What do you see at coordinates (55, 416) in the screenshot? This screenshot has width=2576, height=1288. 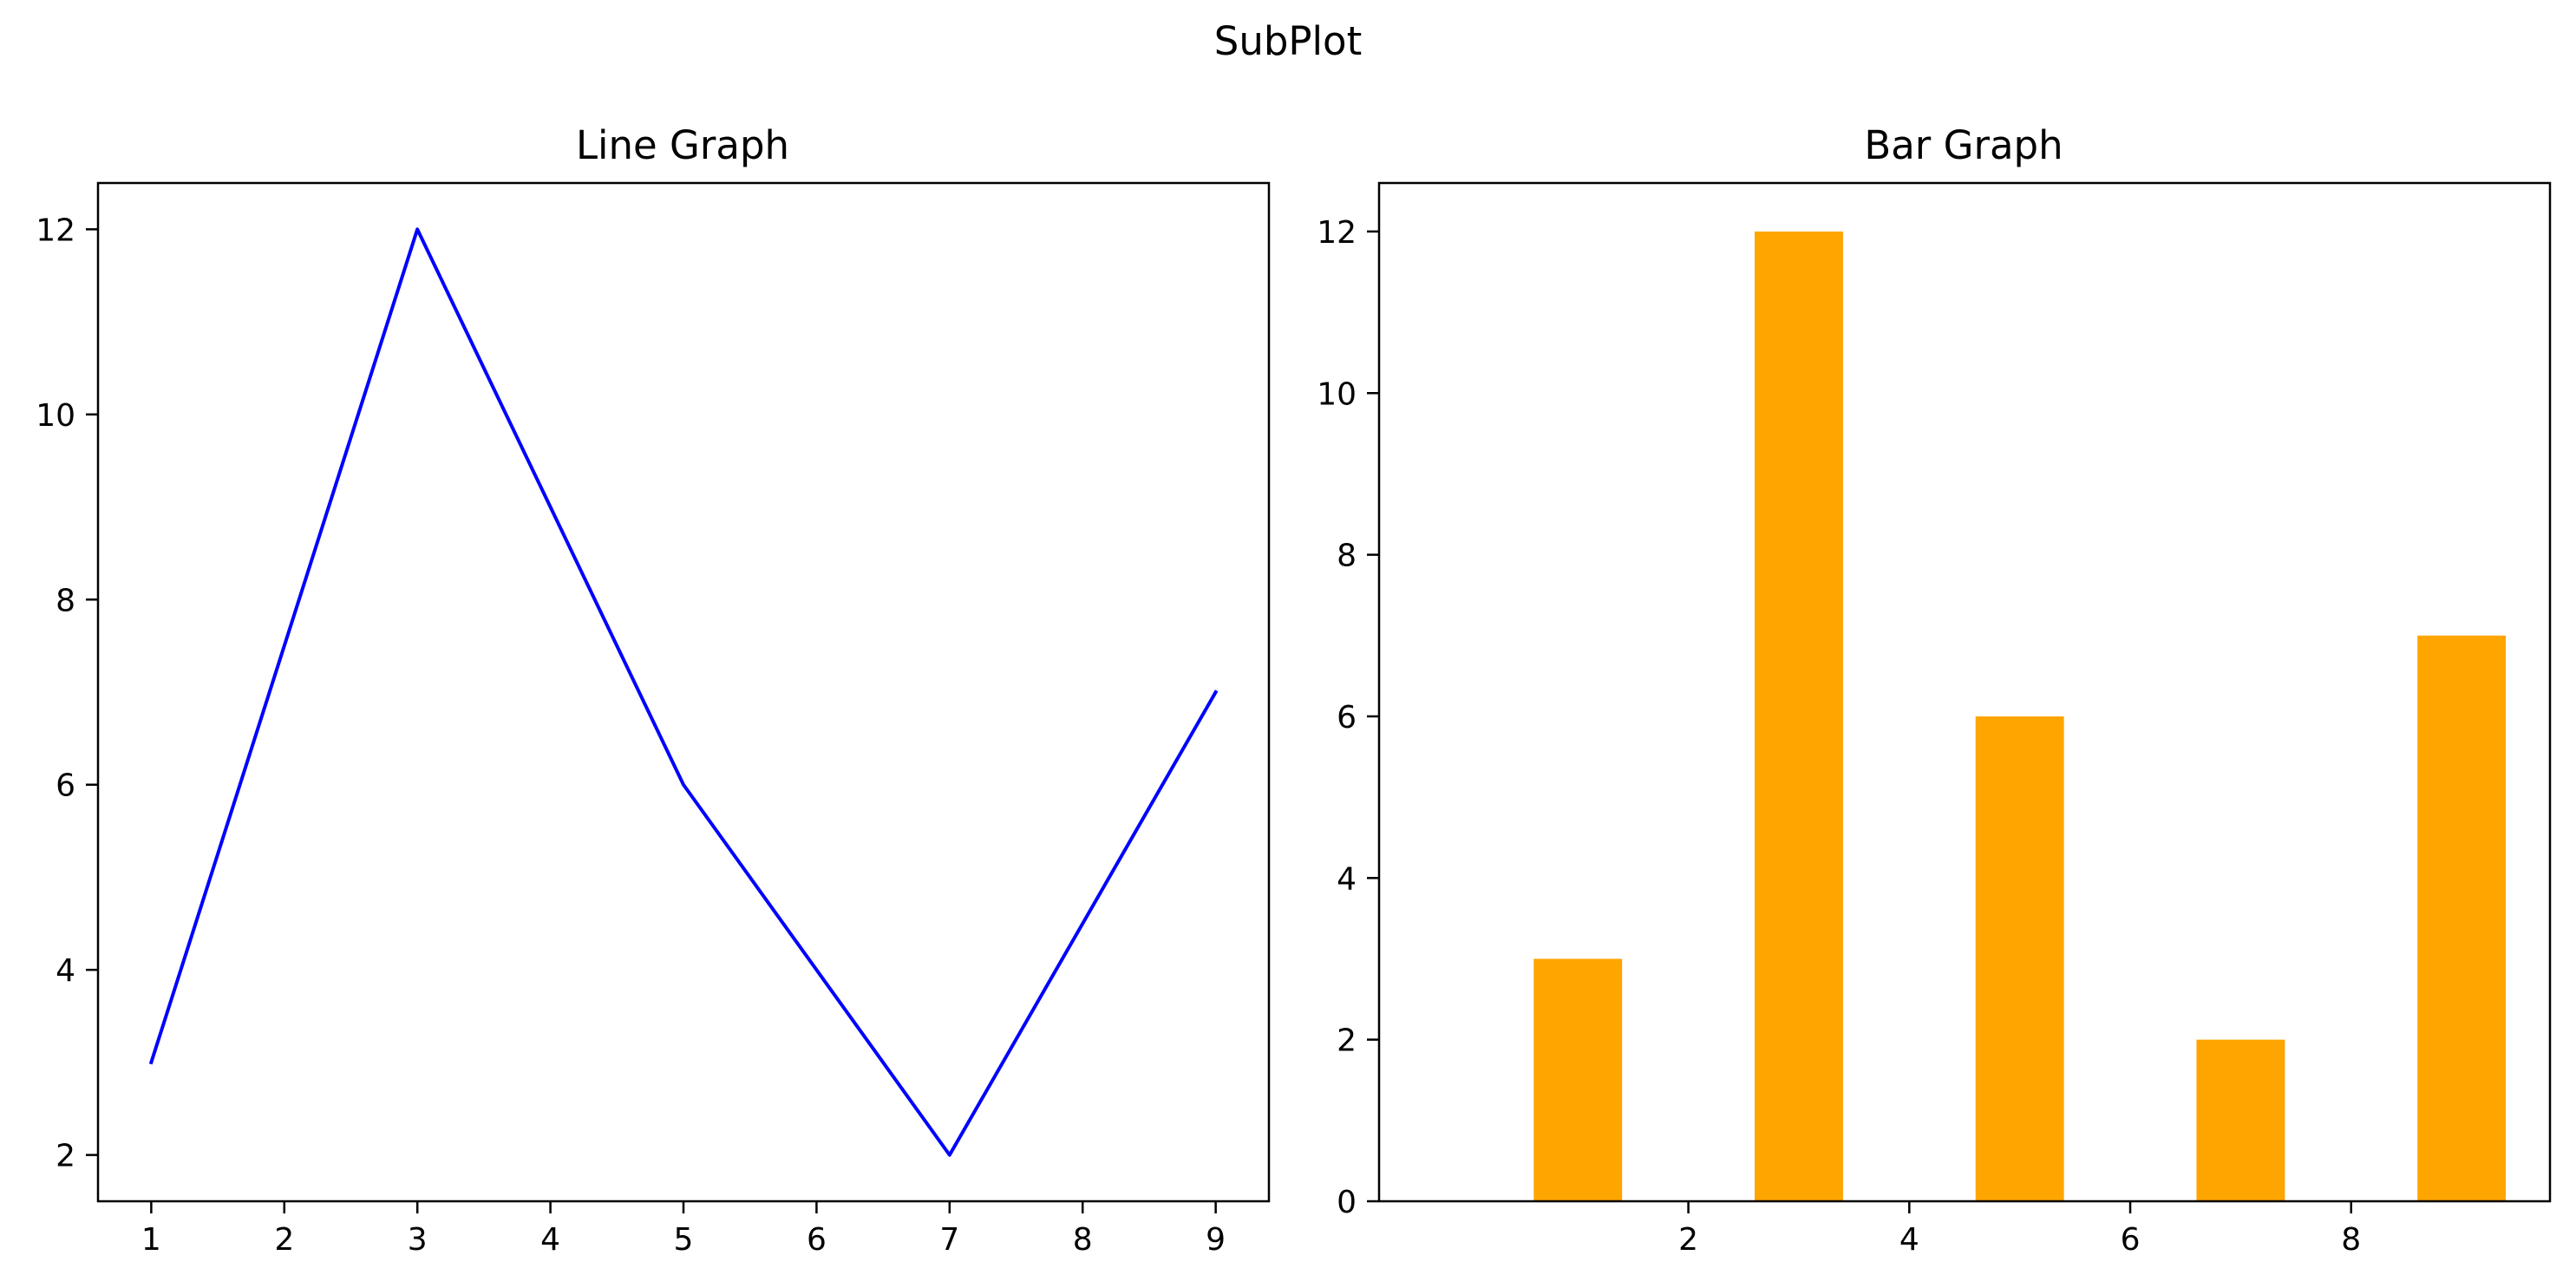 I see `line-graph-ytick-label: 10` at bounding box center [55, 416].